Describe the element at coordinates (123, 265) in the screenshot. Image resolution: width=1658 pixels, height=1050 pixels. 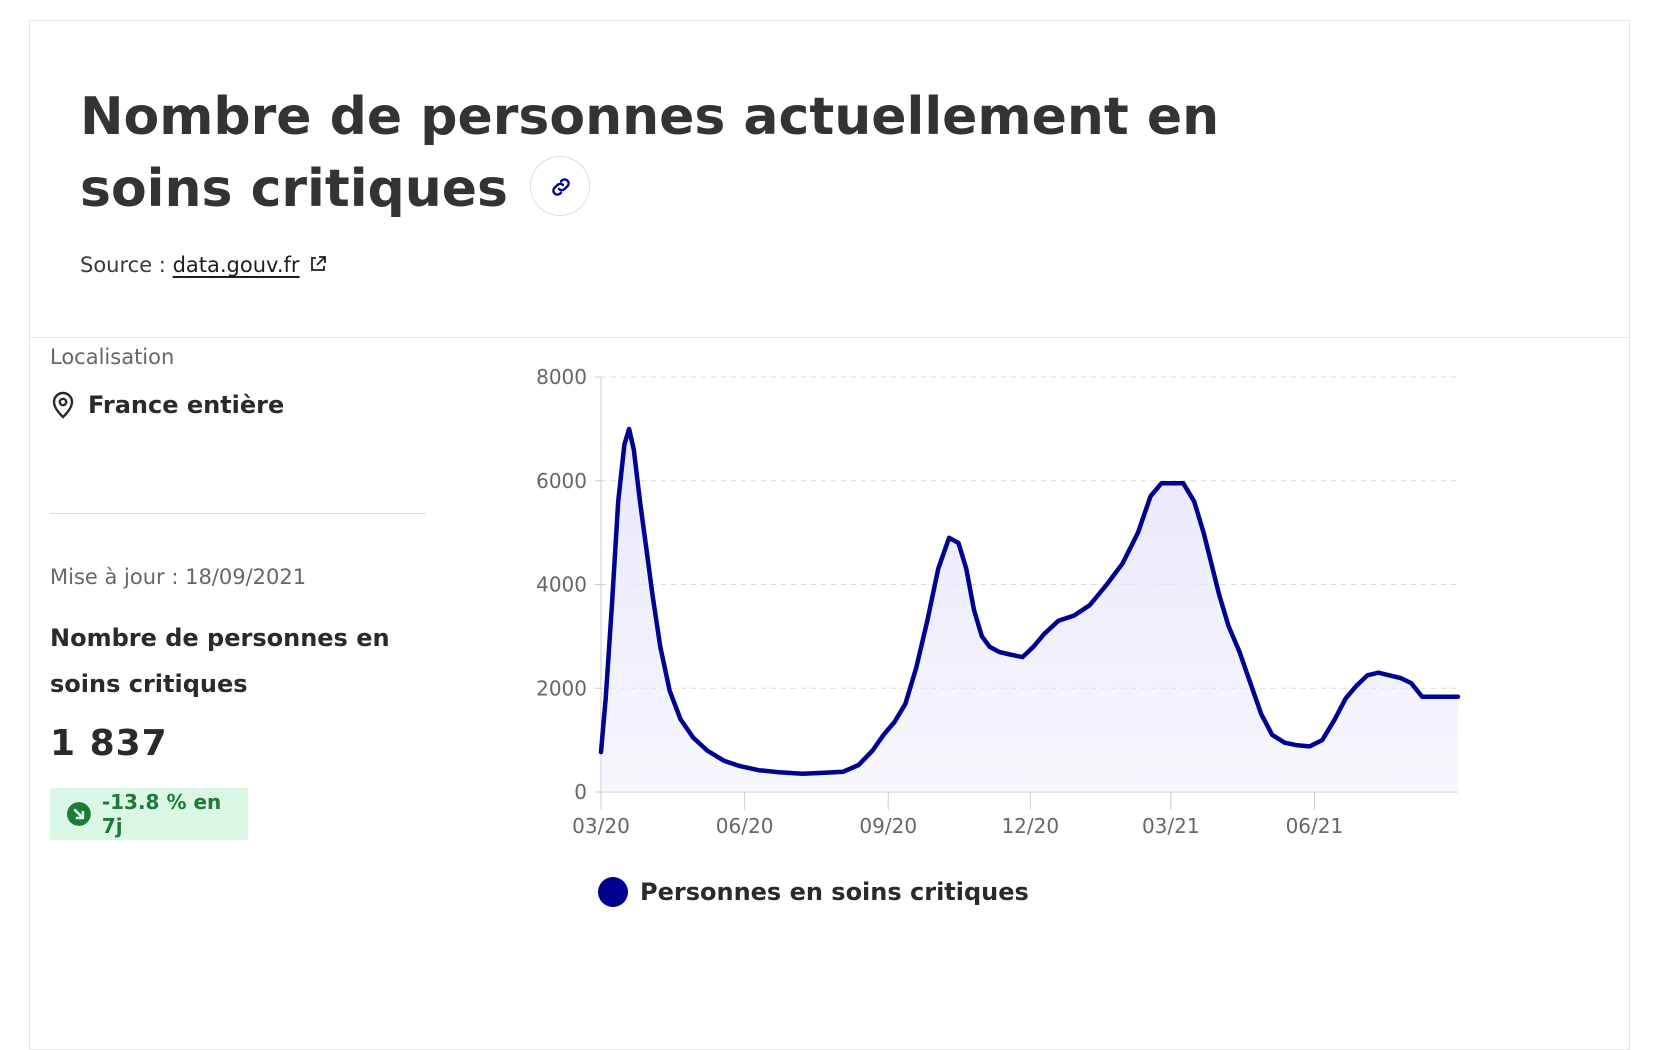
I see `source-label: Source :` at that location.